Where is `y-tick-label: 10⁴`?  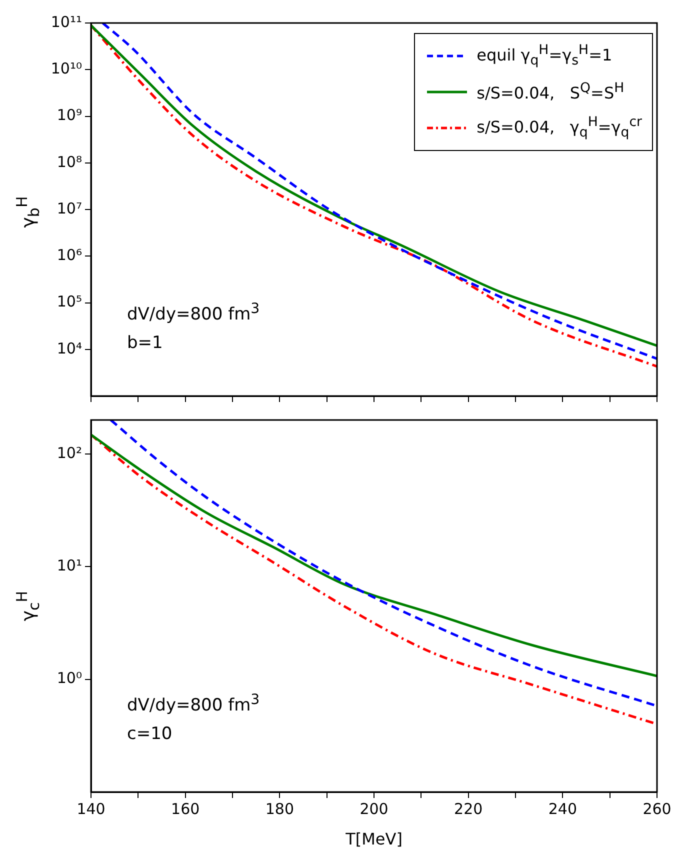 y-tick-label: 10⁴ is located at coordinates (69, 348).